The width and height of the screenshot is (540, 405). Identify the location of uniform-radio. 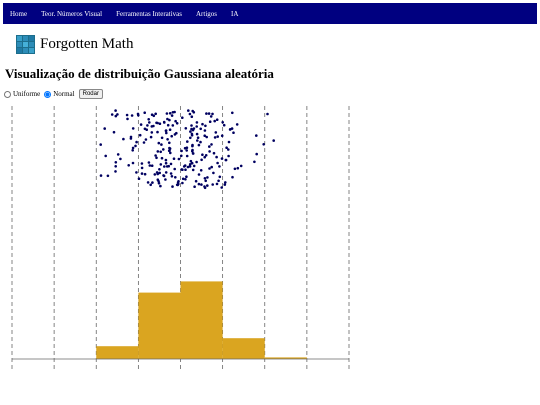
(7, 94).